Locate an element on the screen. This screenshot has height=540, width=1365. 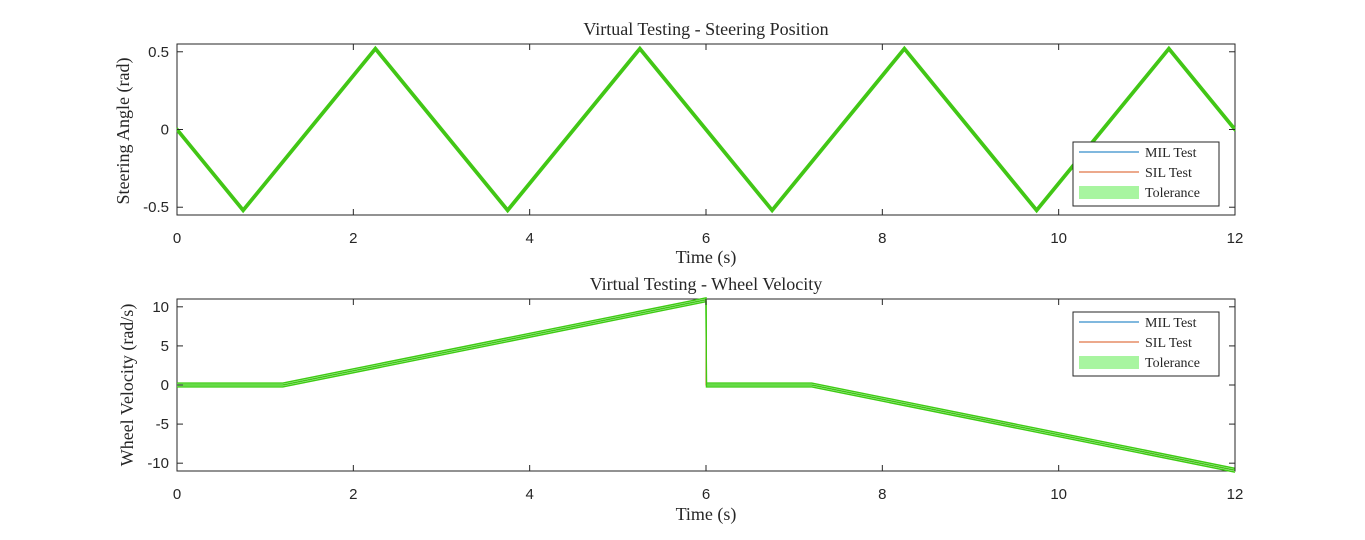
steering-x-tick-label: 2 is located at coordinates (353, 238).